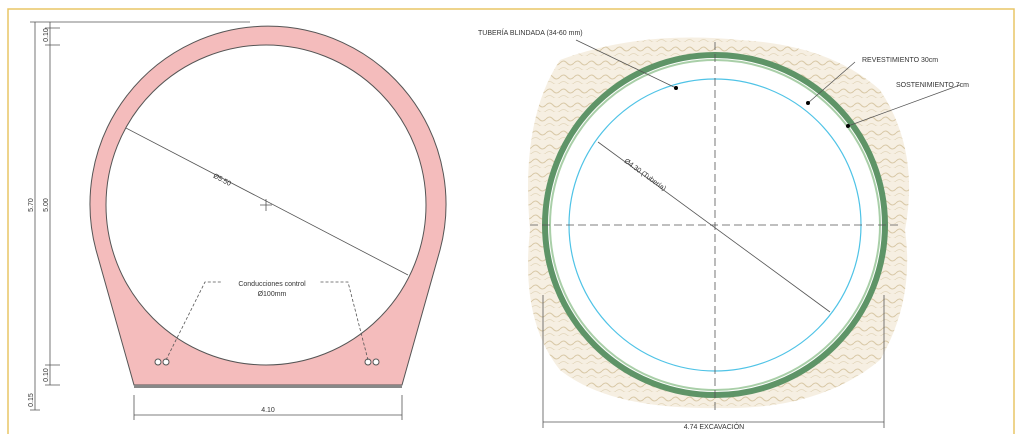 The height and width of the screenshot is (434, 1022). I want to click on lining-label: REVESTIMIENTO 30cm, so click(900, 60).